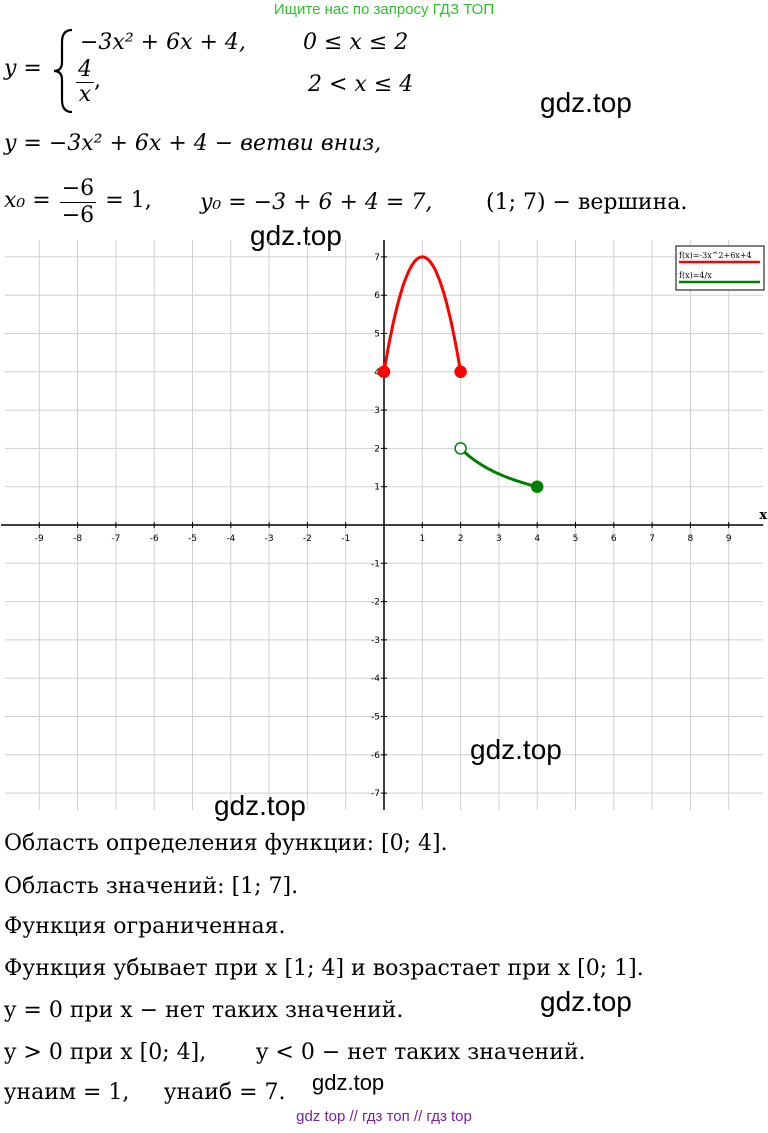 The height and width of the screenshot is (1133, 768). Describe the element at coordinates (356, 42) in the screenshot. I see `case1-condition: 0 ≤ x ≤ 2` at that location.